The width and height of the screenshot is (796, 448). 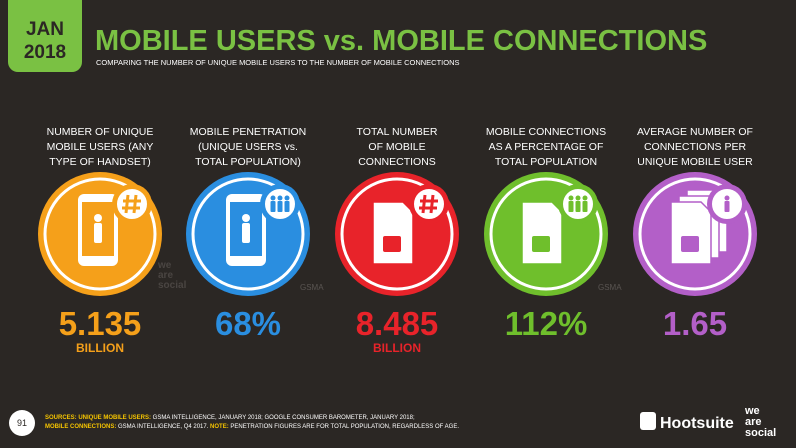 What do you see at coordinates (164, 265) in the screenshot?
I see `watermark: we` at bounding box center [164, 265].